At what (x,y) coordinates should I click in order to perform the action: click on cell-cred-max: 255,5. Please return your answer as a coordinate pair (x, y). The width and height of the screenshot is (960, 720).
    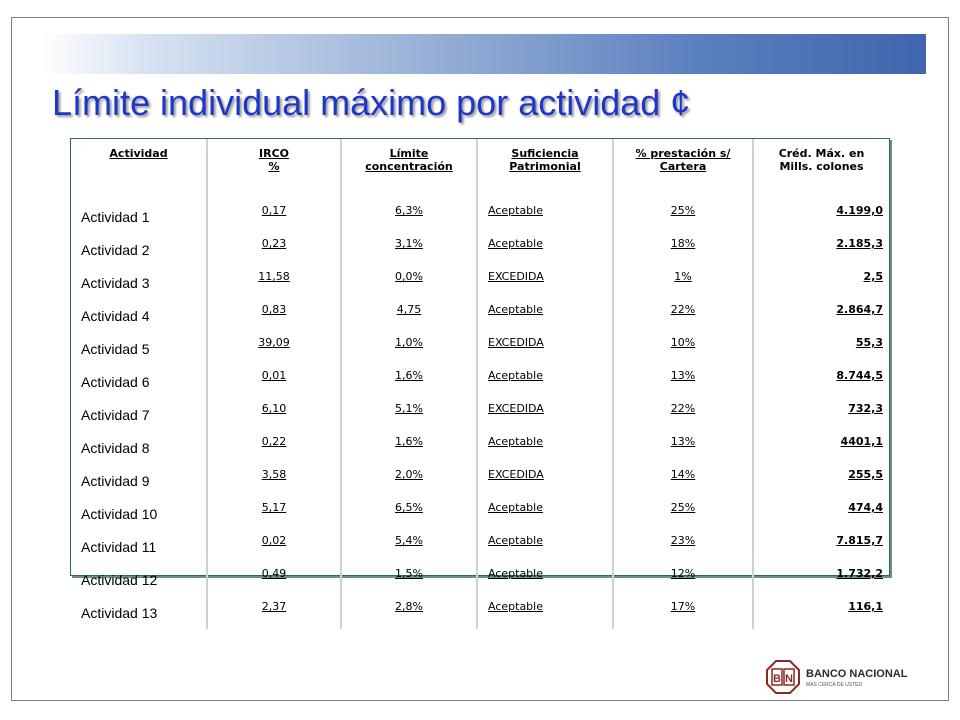
    Looking at the image, I should click on (820, 480).